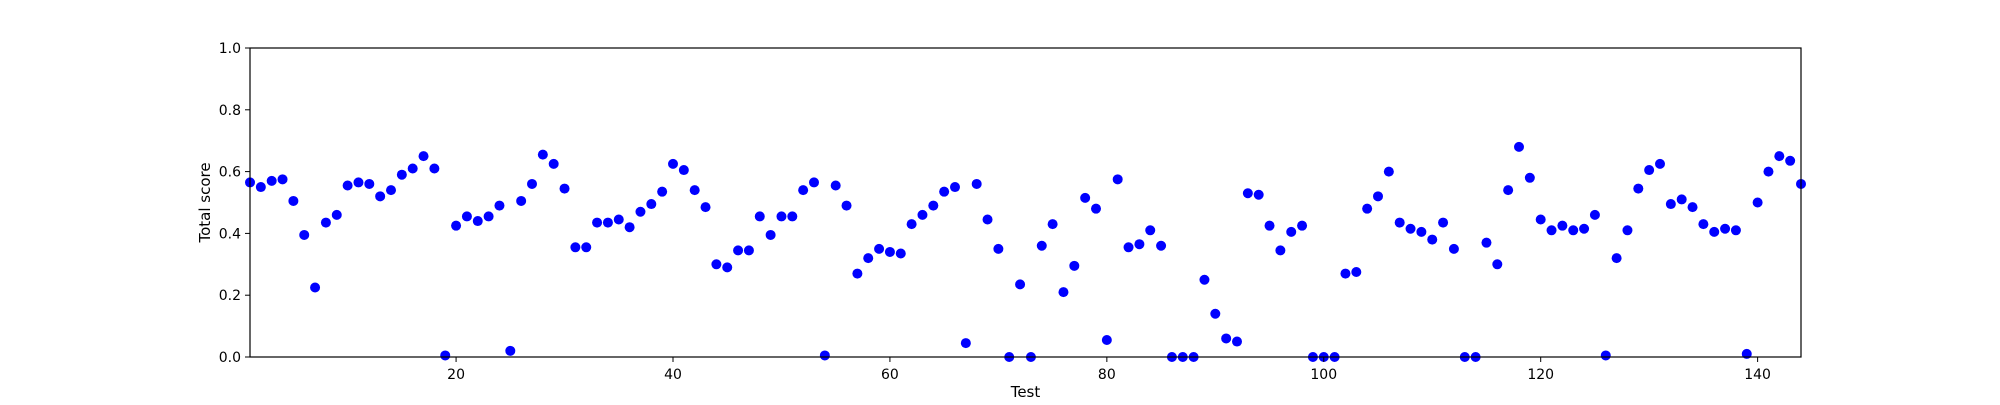  Describe the element at coordinates (673, 375) in the screenshot. I see `x-tick-label: 40` at that location.